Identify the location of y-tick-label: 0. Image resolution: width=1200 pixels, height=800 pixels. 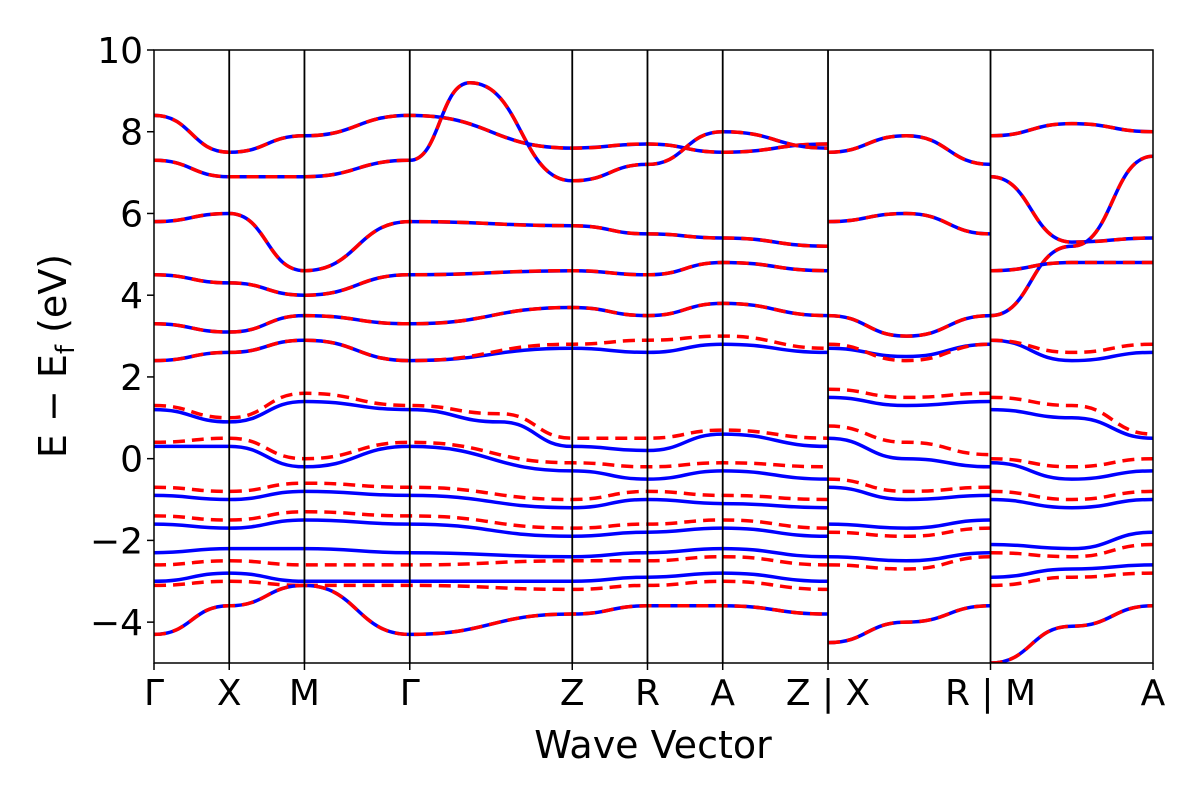
(131, 460).